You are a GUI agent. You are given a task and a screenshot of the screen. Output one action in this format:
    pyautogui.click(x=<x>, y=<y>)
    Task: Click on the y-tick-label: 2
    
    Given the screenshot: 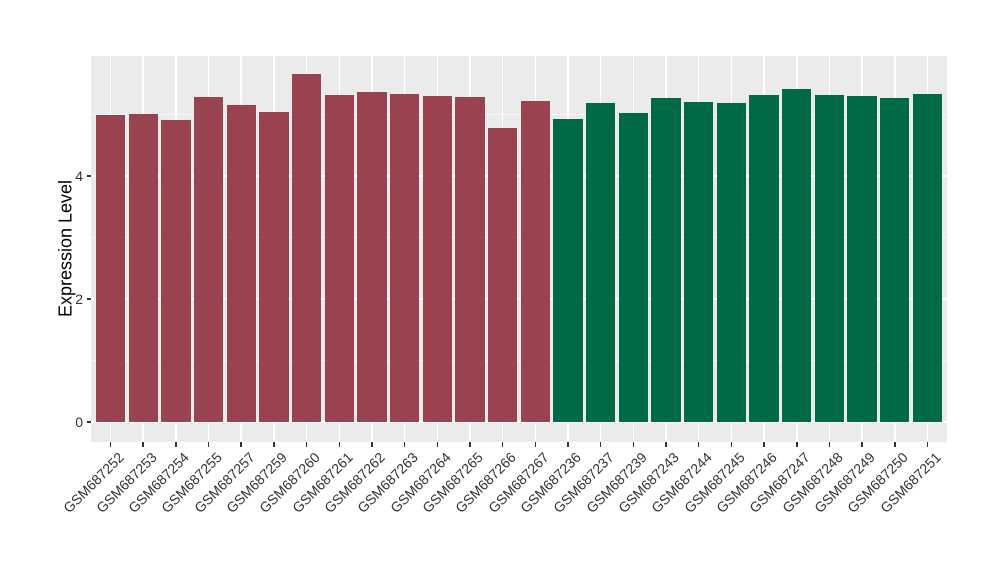 What is the action you would take?
    pyautogui.click(x=79, y=299)
    